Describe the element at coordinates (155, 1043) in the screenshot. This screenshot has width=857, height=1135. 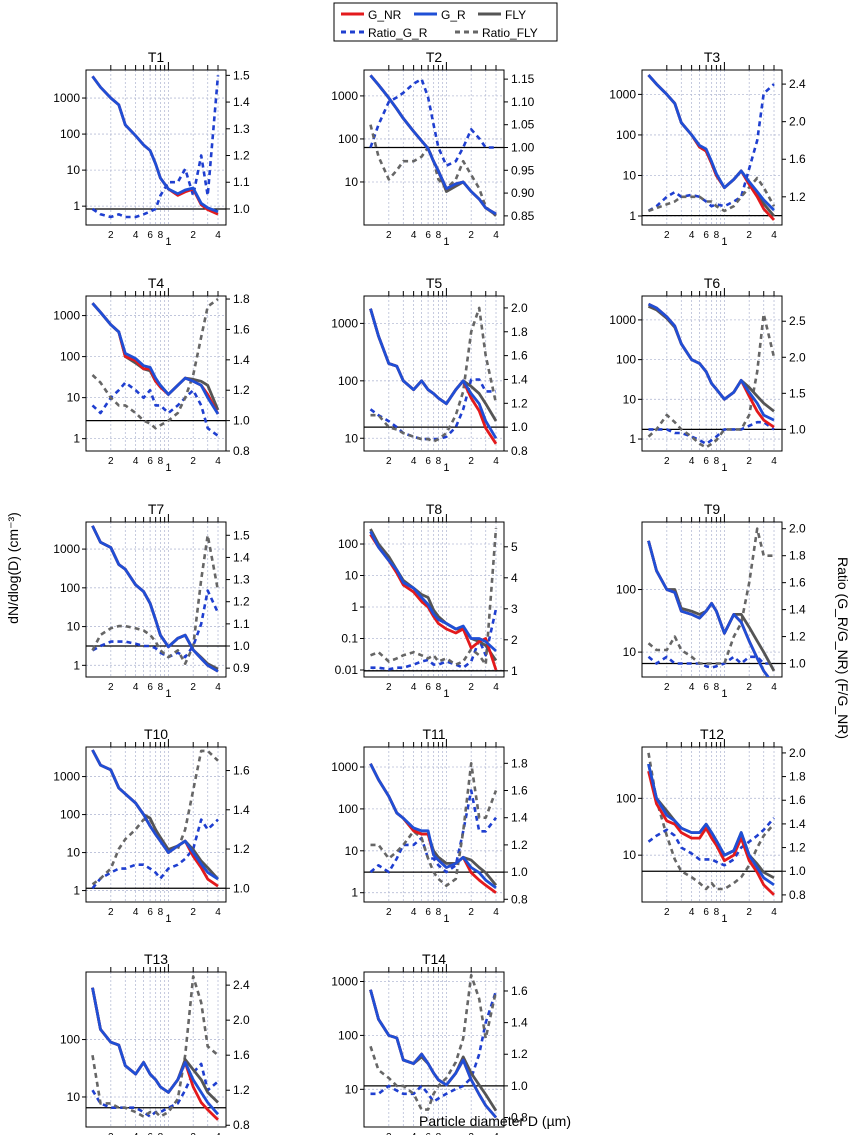
I see `panel-t13: T132468124101000.81.21.62.02.4` at that location.